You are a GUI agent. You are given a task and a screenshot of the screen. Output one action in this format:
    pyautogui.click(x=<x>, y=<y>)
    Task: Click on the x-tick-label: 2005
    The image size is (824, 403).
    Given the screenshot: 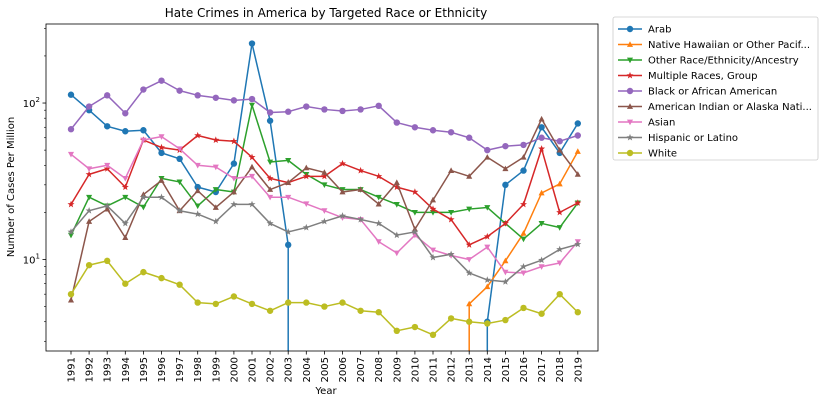 What is the action you would take?
    pyautogui.click(x=325, y=369)
    